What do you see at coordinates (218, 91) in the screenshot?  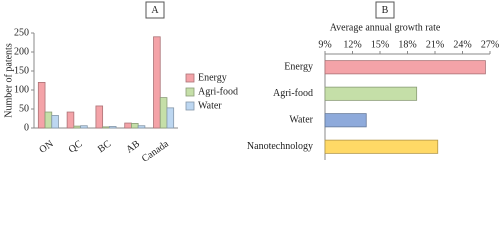 I see `legend-label: Agri-food` at bounding box center [218, 91].